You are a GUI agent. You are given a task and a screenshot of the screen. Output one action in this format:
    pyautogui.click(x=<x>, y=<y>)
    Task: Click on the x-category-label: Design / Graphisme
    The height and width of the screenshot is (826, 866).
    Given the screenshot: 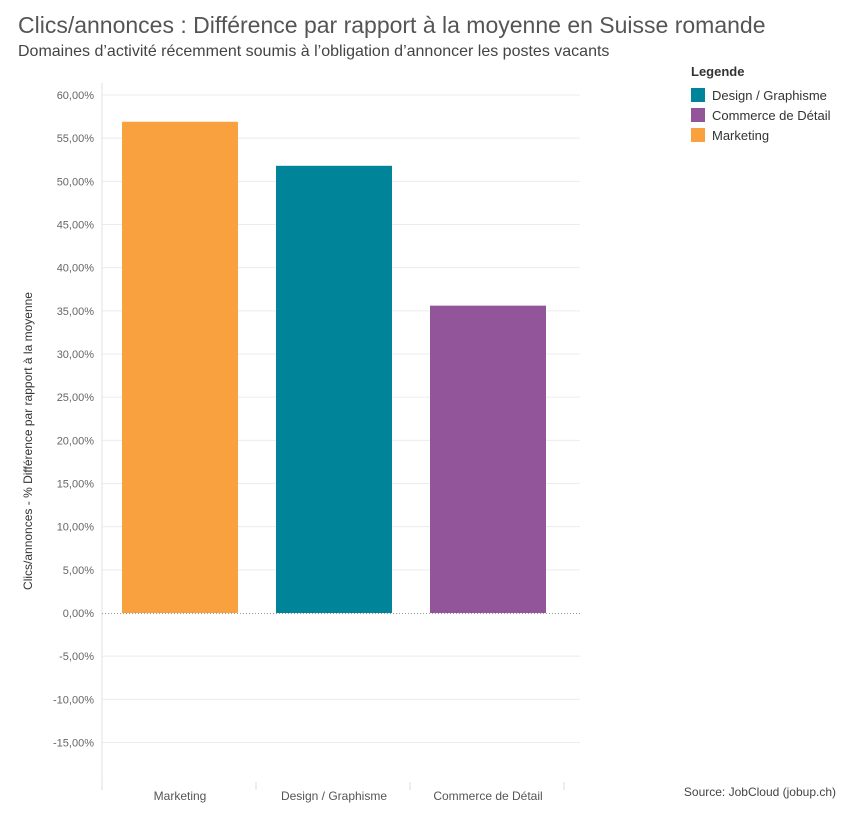 What is the action you would take?
    pyautogui.click(x=334, y=796)
    